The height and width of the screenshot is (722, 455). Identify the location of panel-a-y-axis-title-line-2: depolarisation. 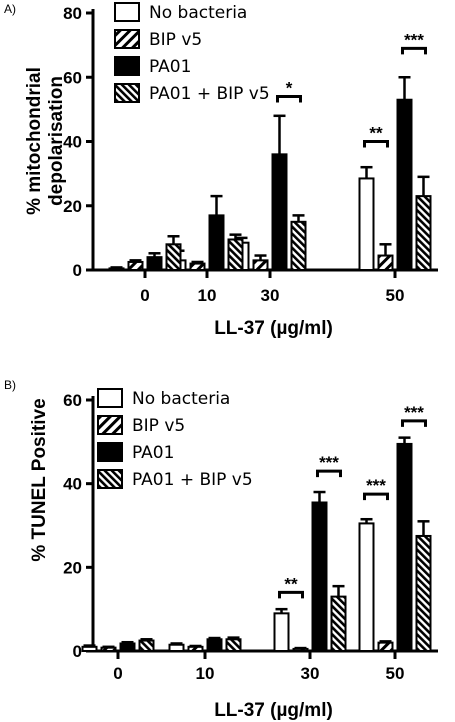
(56, 141).